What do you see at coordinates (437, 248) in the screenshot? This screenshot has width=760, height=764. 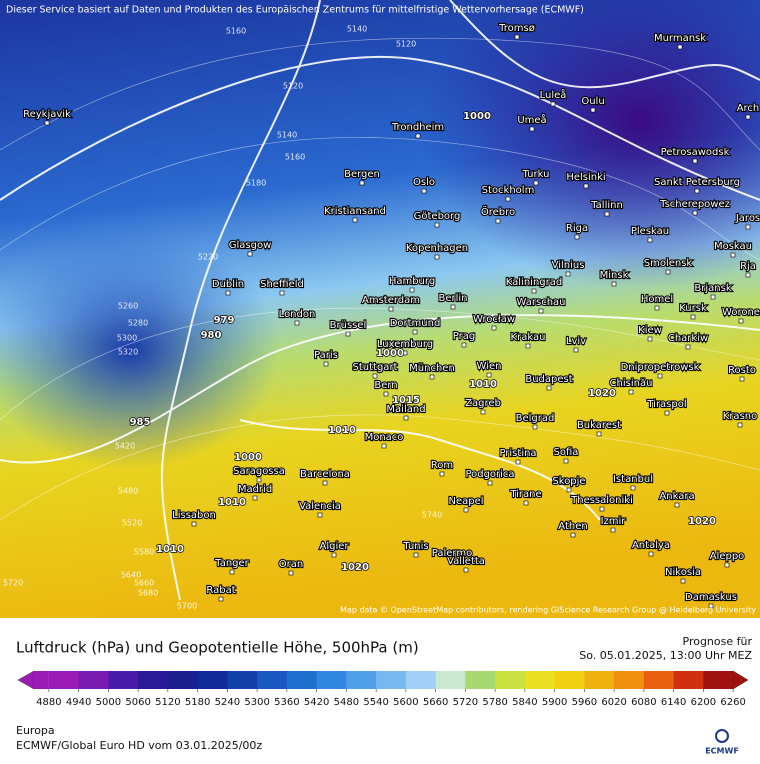 I see `city-label: Kopenhagen` at bounding box center [437, 248].